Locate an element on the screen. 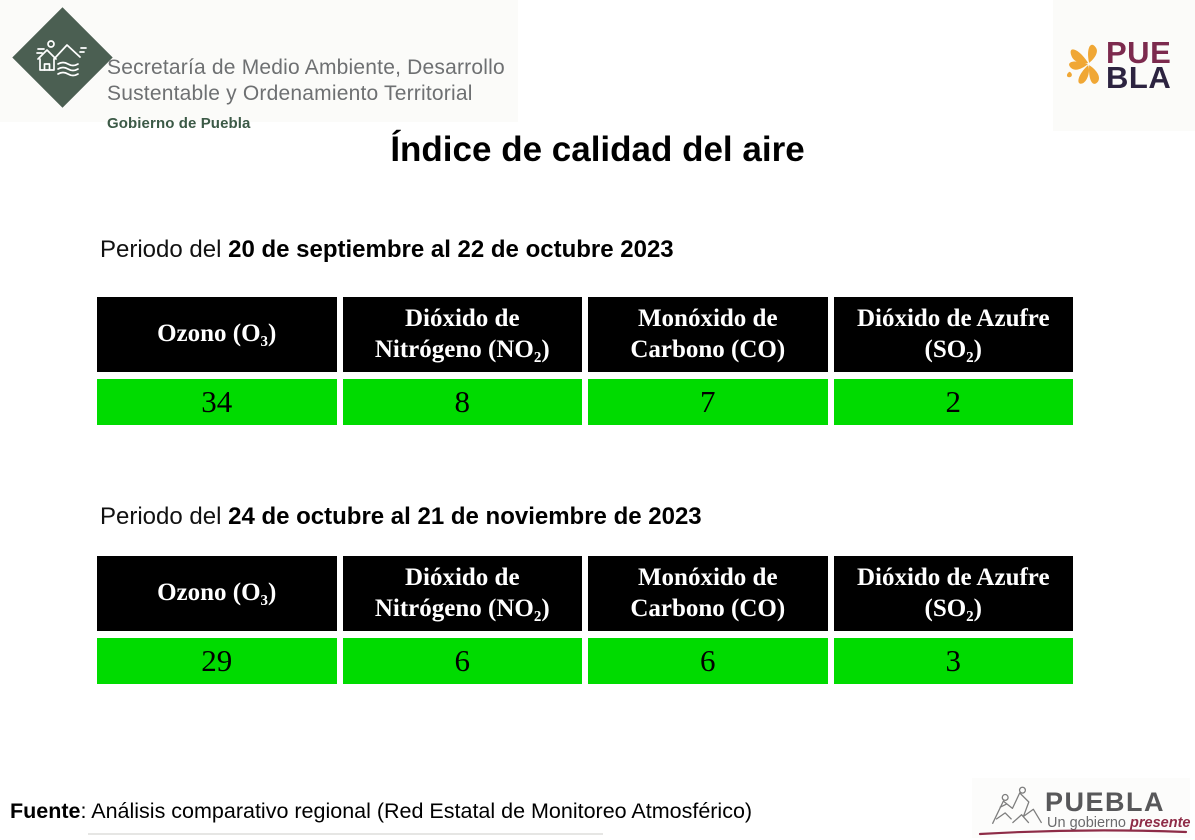  source-underline is located at coordinates (345, 834).